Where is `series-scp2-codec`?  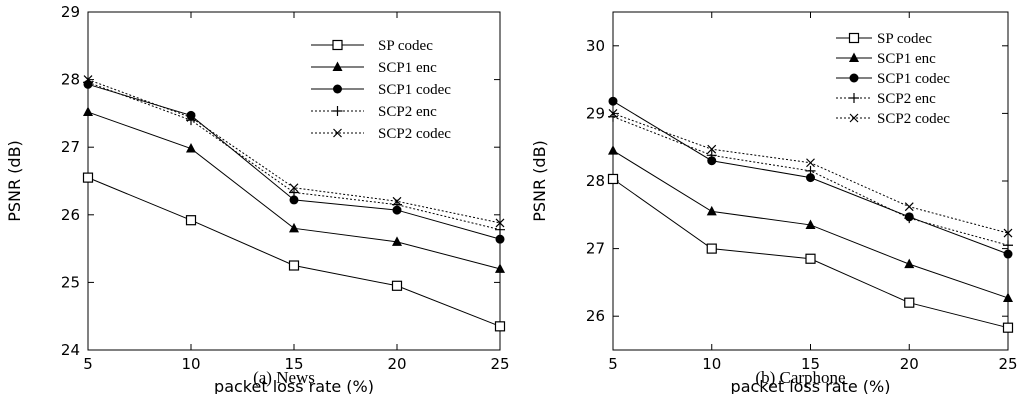
series-scp2-codec is located at coordinates (810, 173).